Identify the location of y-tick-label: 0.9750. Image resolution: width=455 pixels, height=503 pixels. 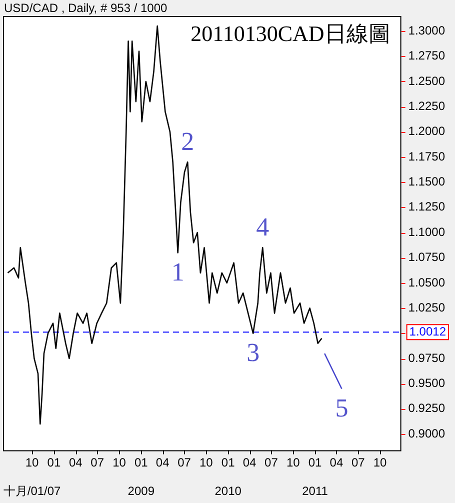
(427, 357).